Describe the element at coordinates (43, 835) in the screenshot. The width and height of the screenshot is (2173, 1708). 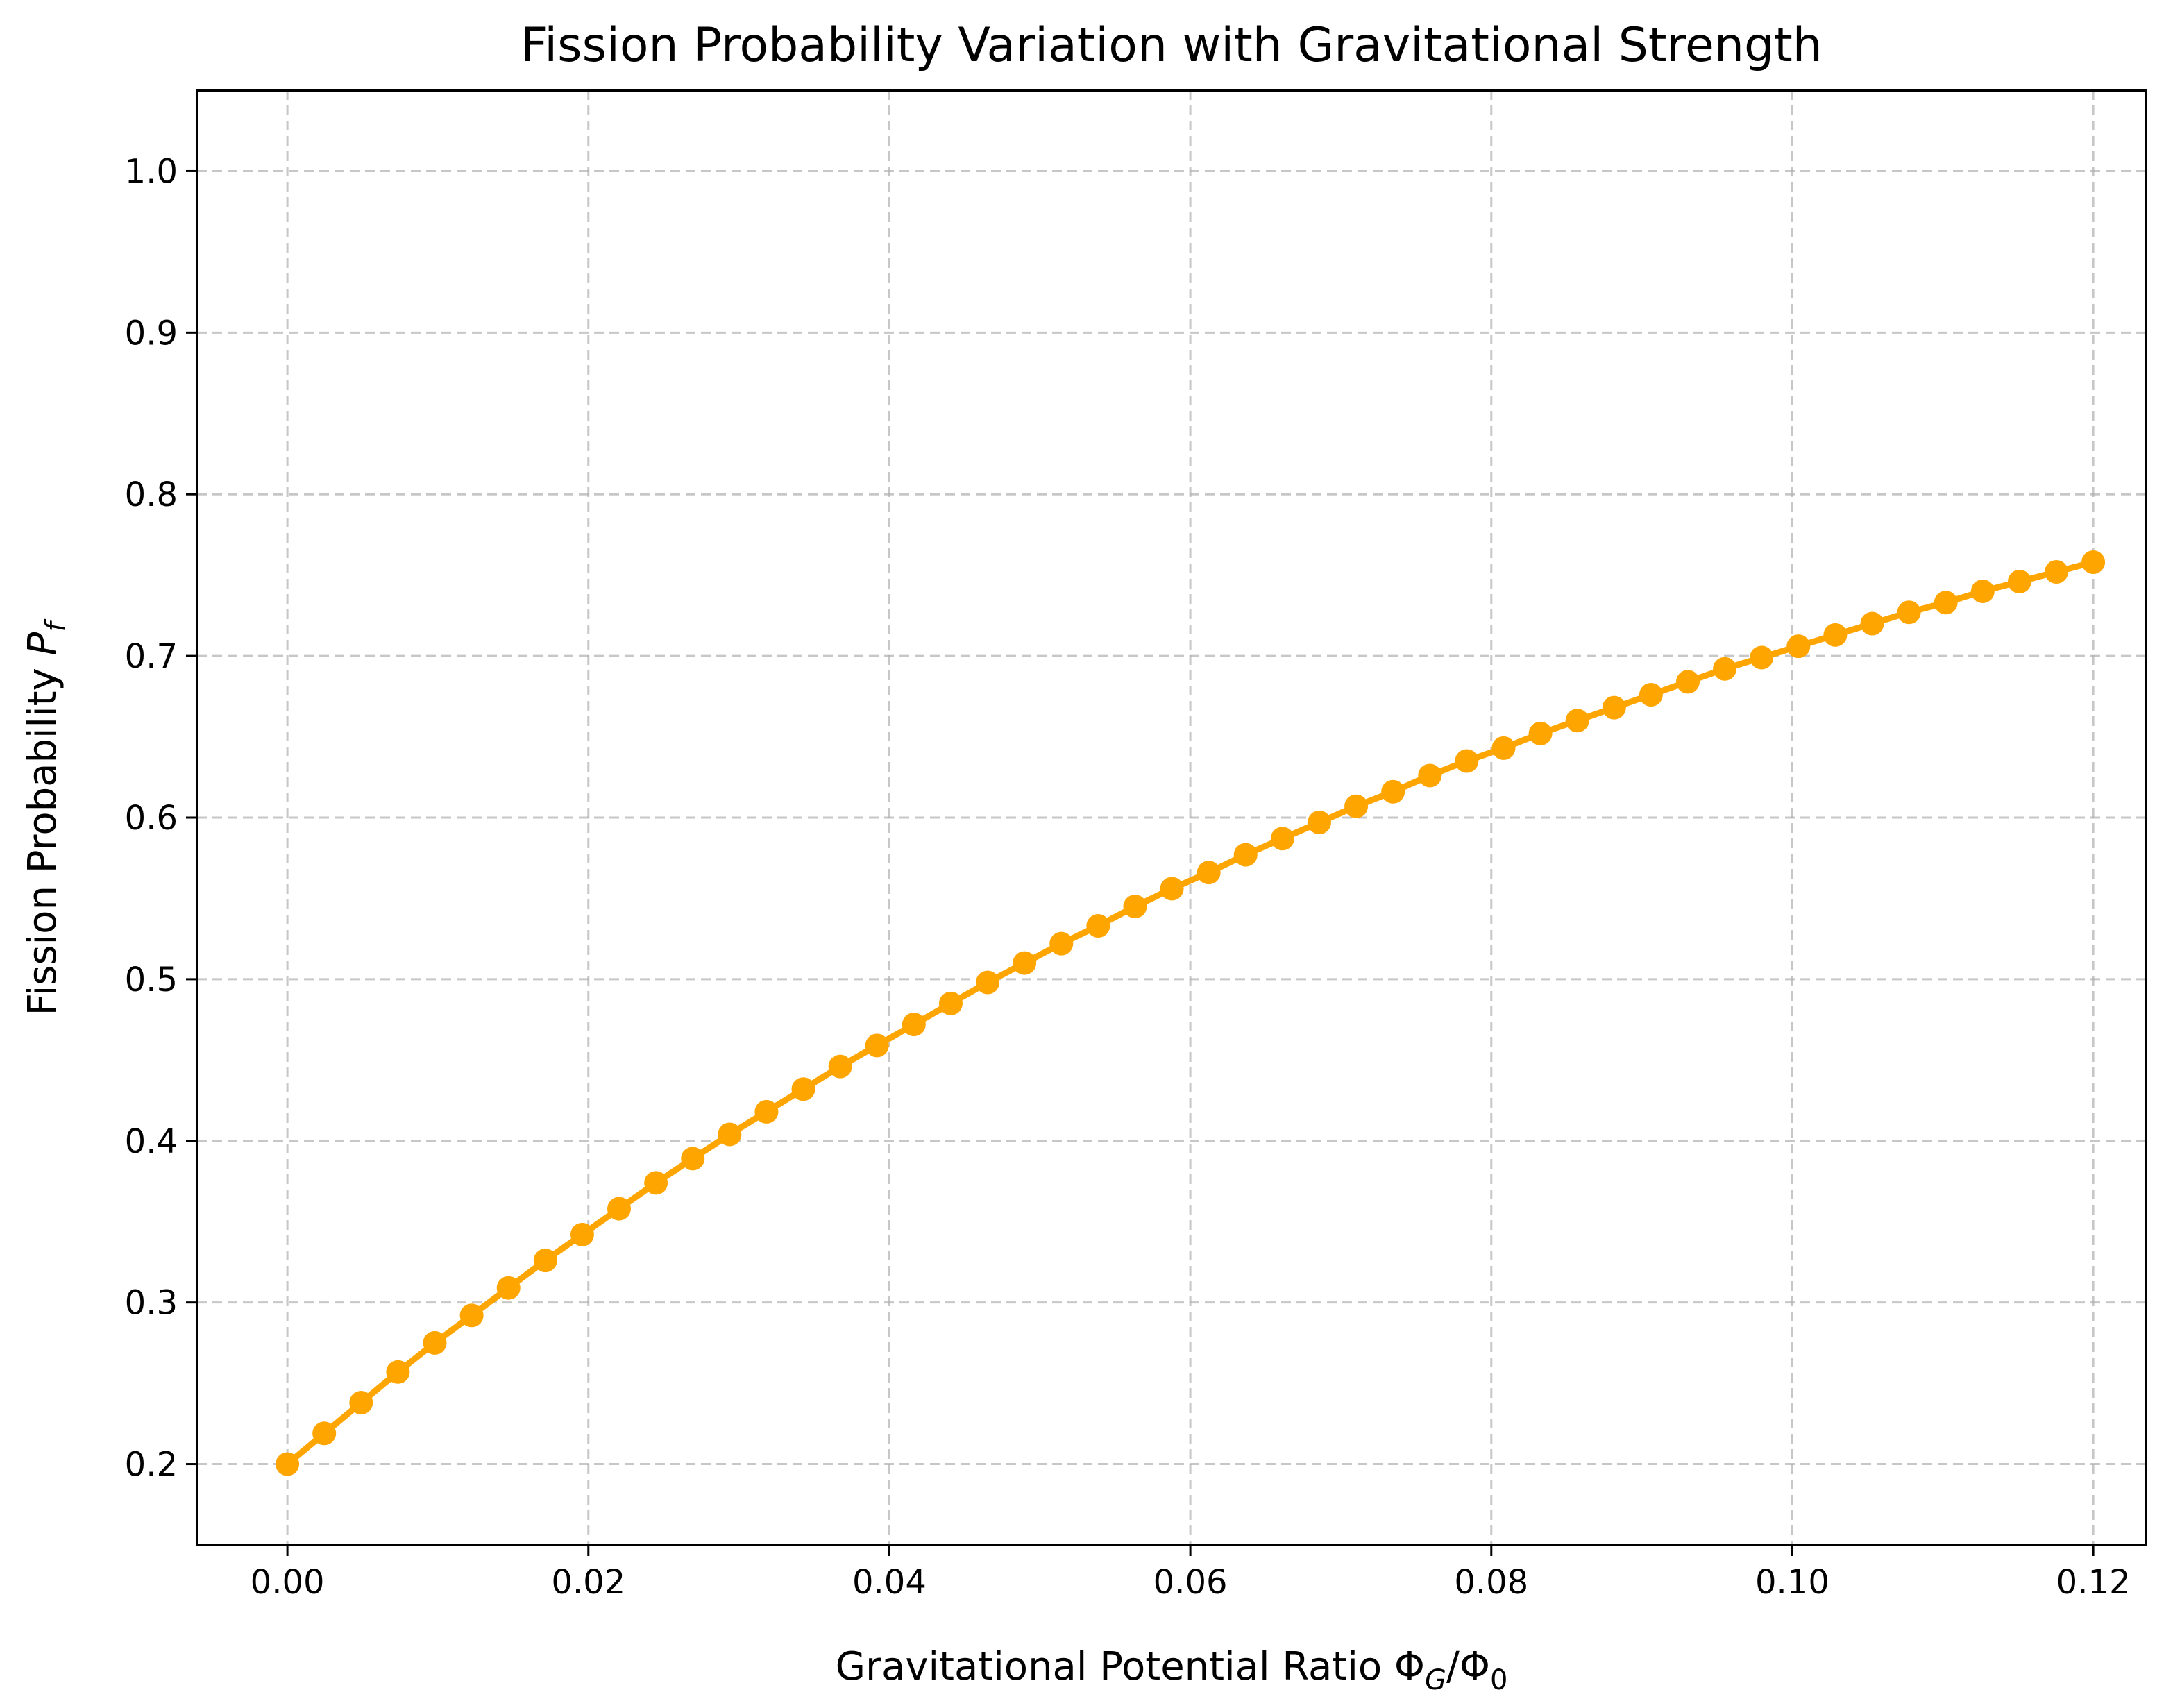
I see `y-axis-title-main: Fission Probability` at that location.